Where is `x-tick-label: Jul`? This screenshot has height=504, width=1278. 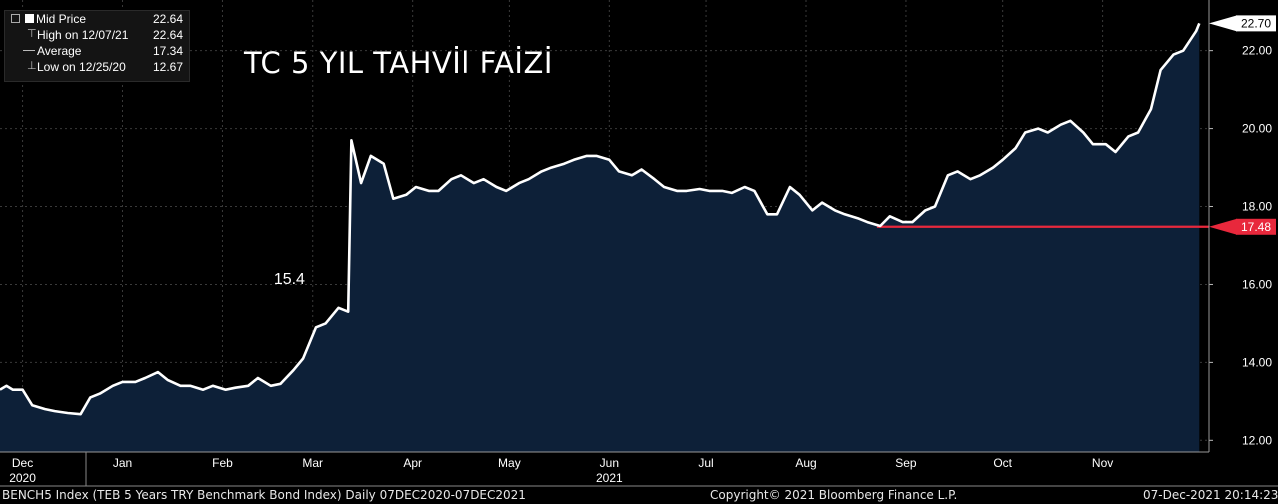 x-tick-label: Jul is located at coordinates (705, 463).